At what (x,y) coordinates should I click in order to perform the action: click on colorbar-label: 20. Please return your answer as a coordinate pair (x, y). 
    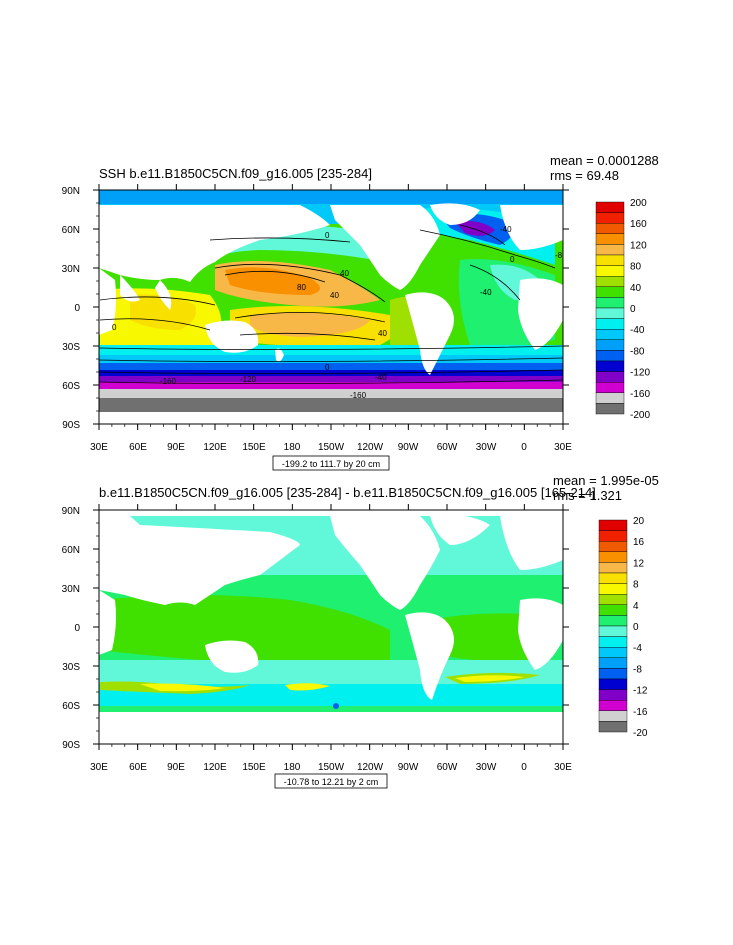
    Looking at the image, I should click on (639, 521).